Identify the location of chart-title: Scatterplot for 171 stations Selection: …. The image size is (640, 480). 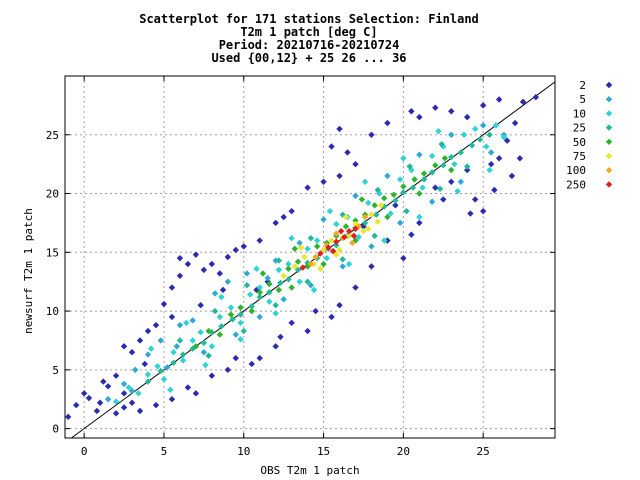
(309, 38).